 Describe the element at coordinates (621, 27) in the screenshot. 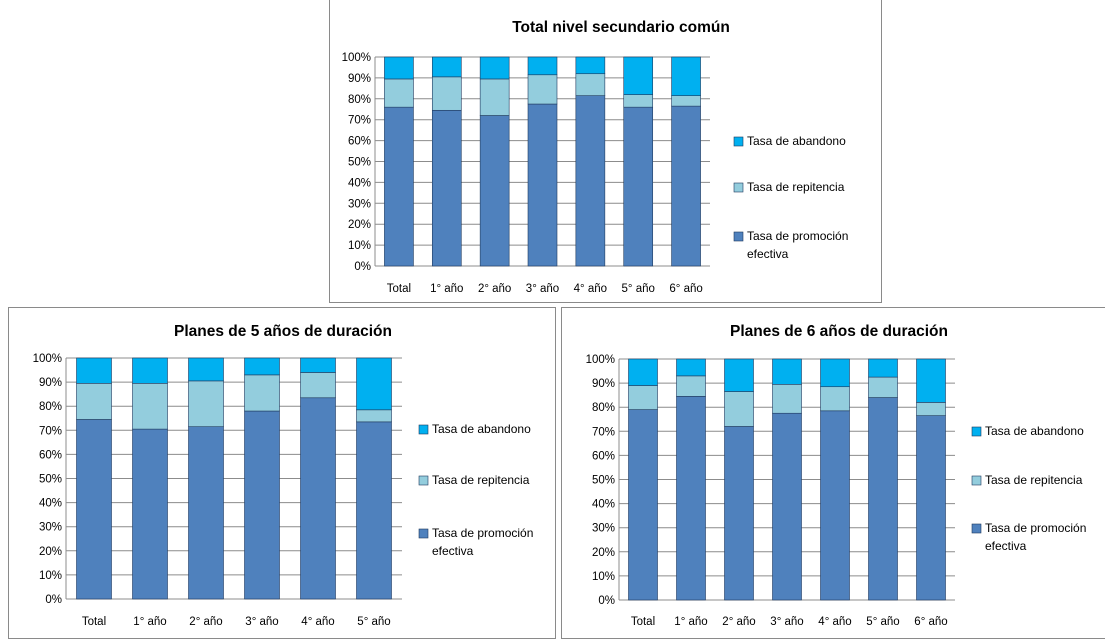

I see `chart-title: Total nivel secundario común` at that location.